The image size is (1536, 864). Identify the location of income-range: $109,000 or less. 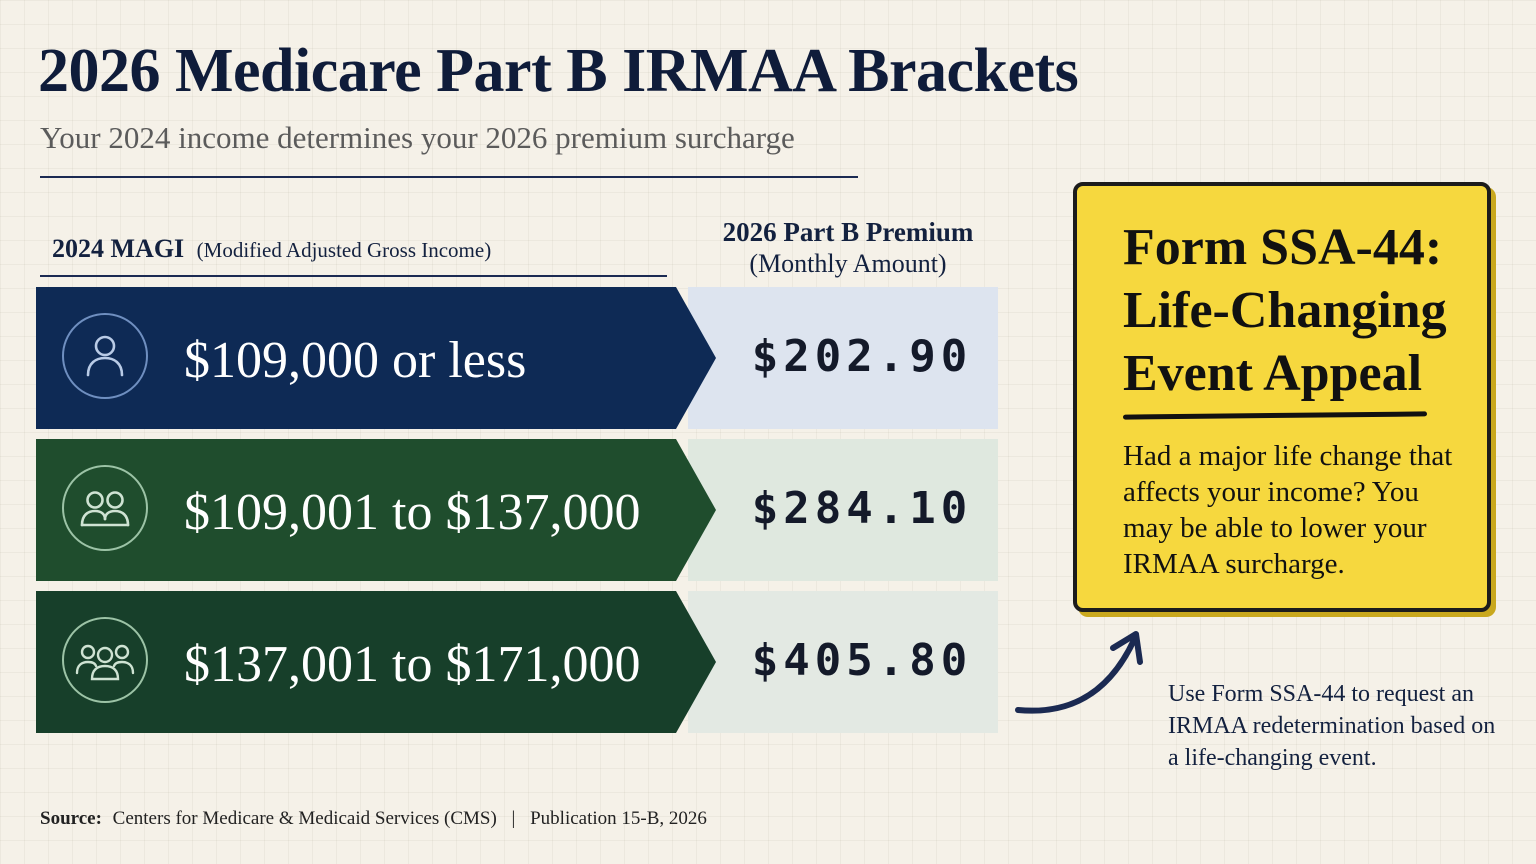
(355, 360).